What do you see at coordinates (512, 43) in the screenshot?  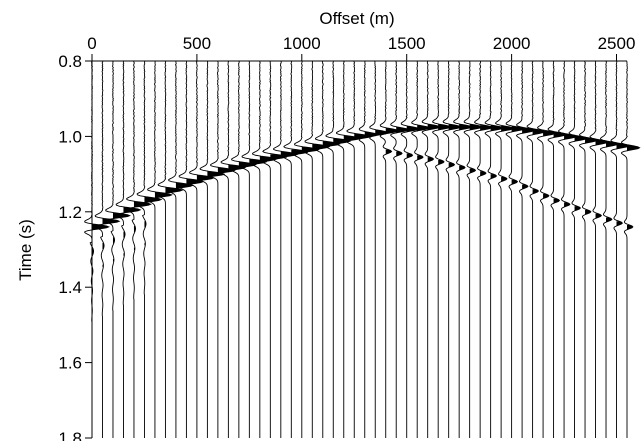 I see `x-tick-label-2000: 2000` at bounding box center [512, 43].